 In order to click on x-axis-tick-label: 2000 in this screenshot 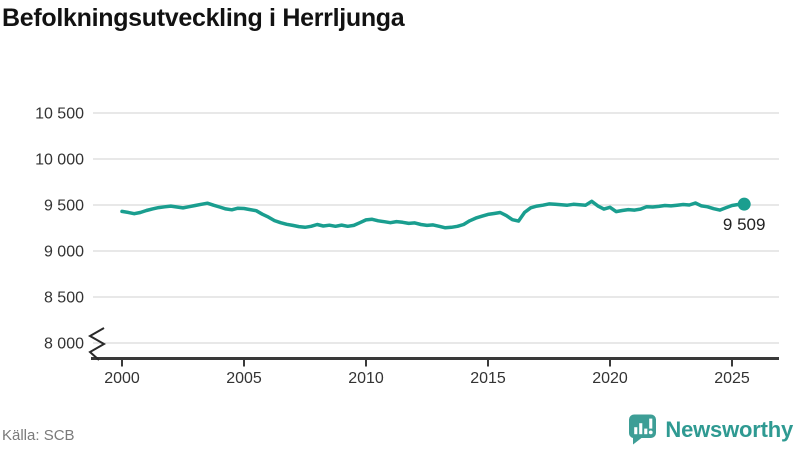, I will do `click(122, 378)`.